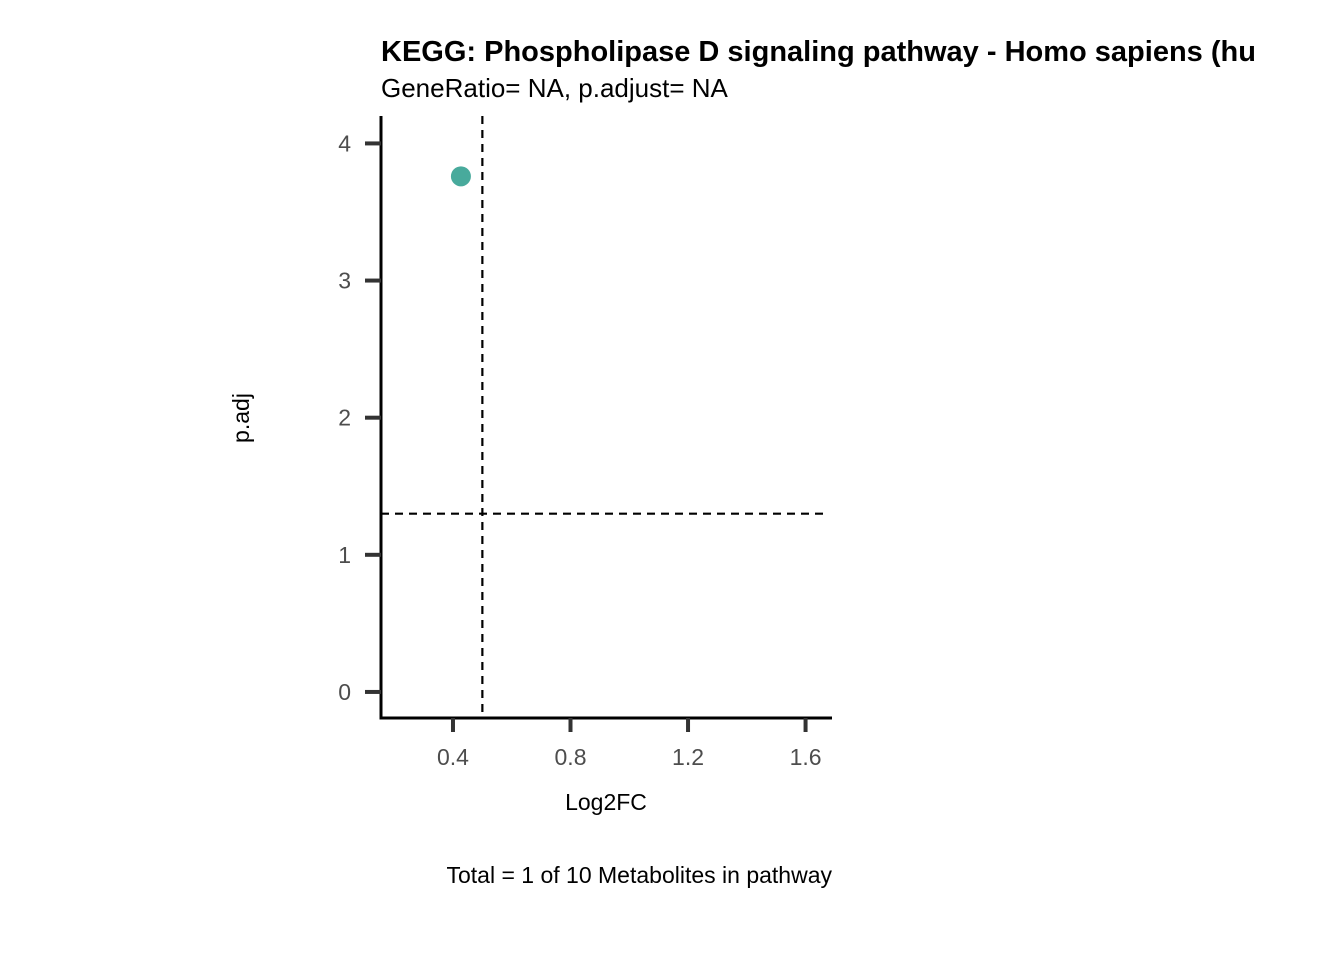 The height and width of the screenshot is (960, 1344). Describe the element at coordinates (359, 417) in the screenshot. I see `y-axis-ticks: 0 1 2 3 4` at that location.